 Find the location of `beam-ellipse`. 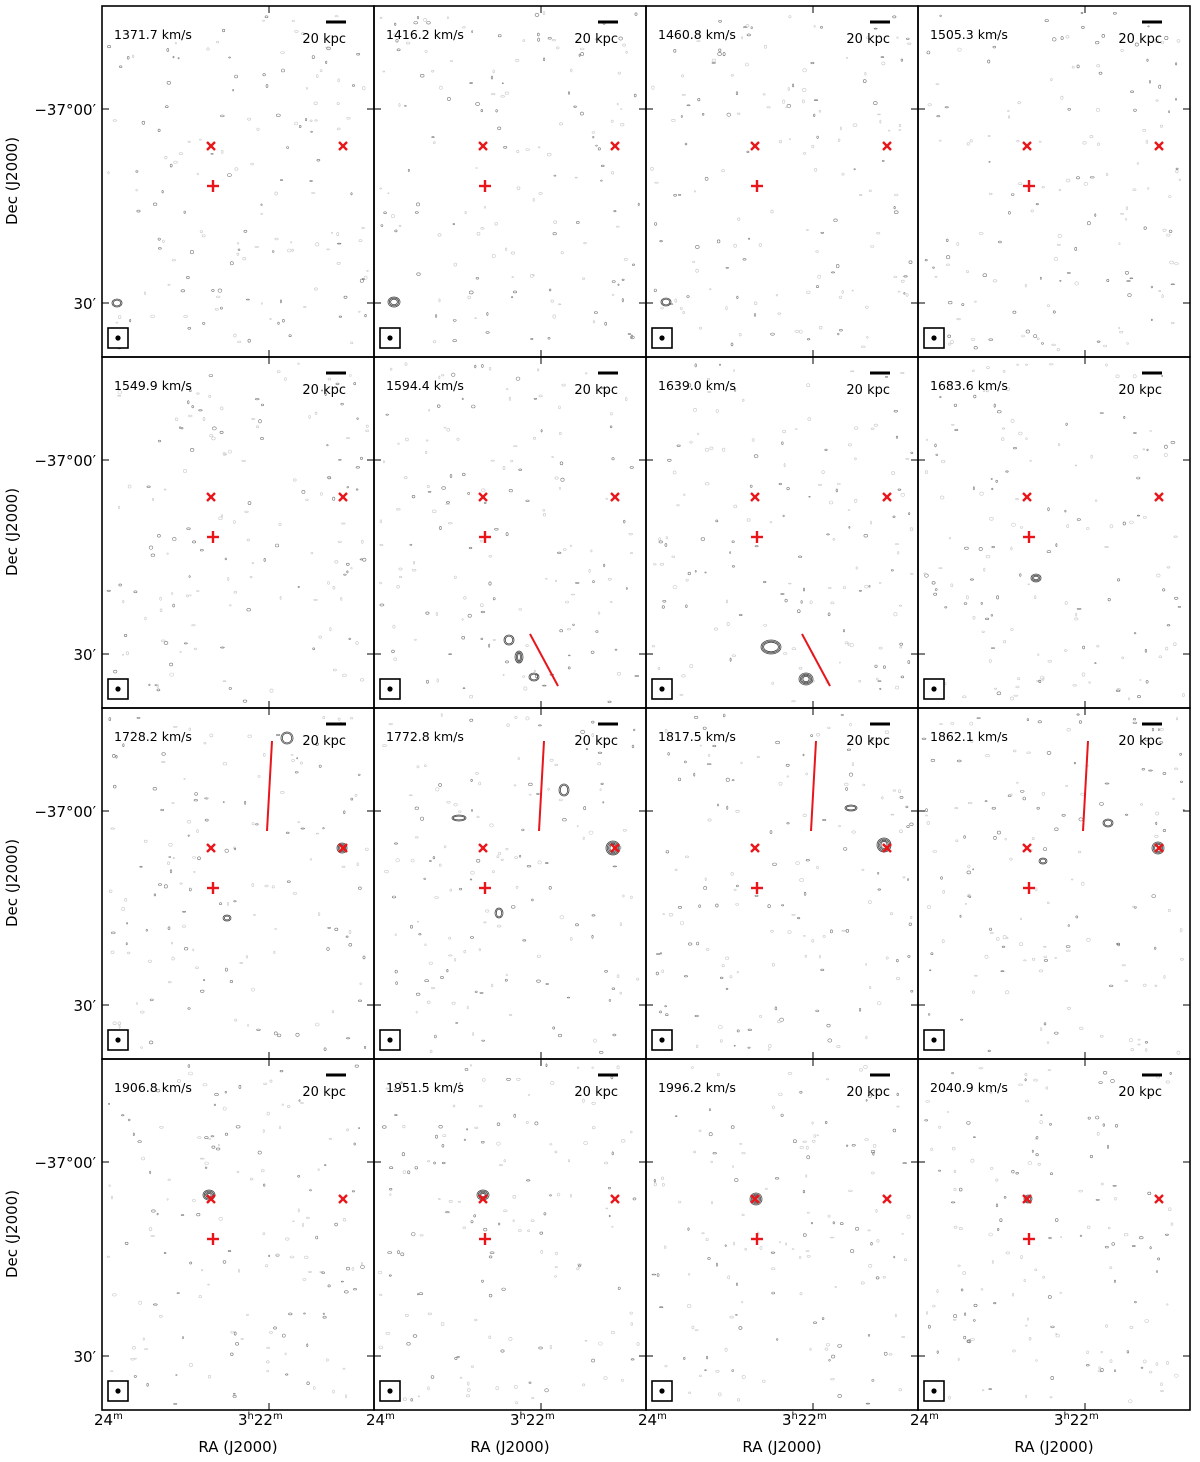

beam-ellipse is located at coordinates (390, 1391).